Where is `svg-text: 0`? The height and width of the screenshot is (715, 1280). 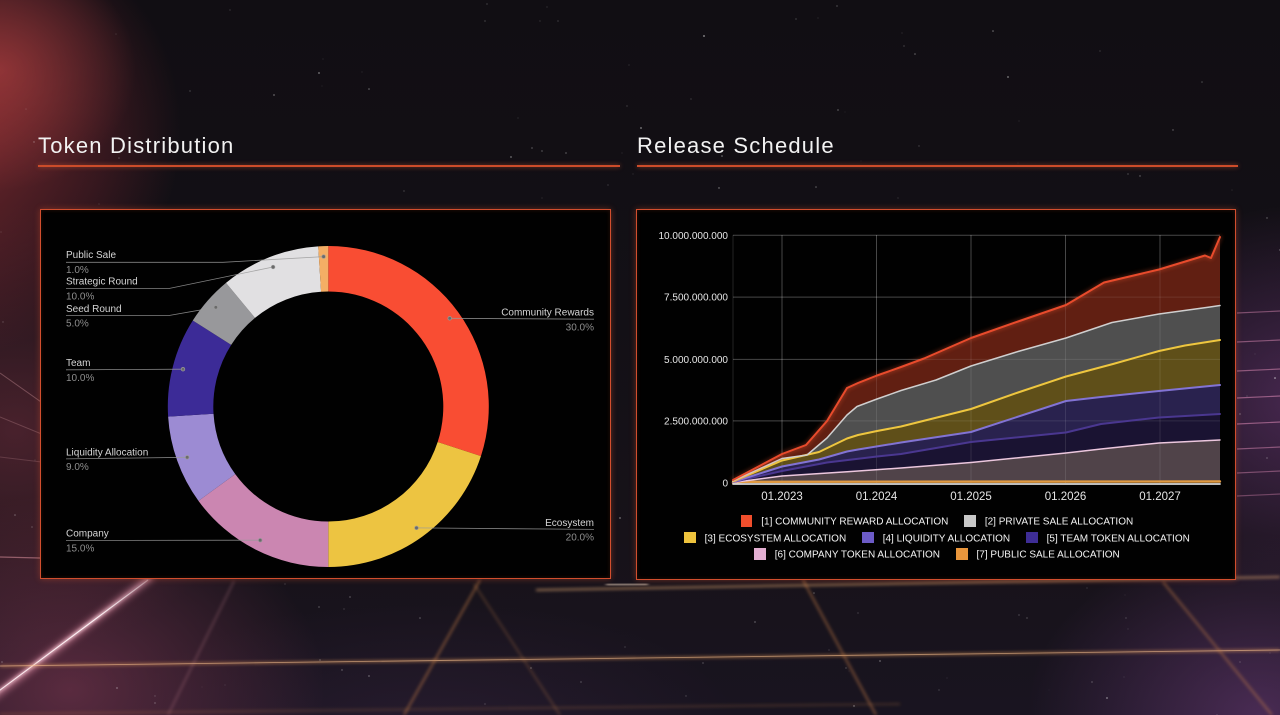
svg-text: 0 is located at coordinates (725, 484).